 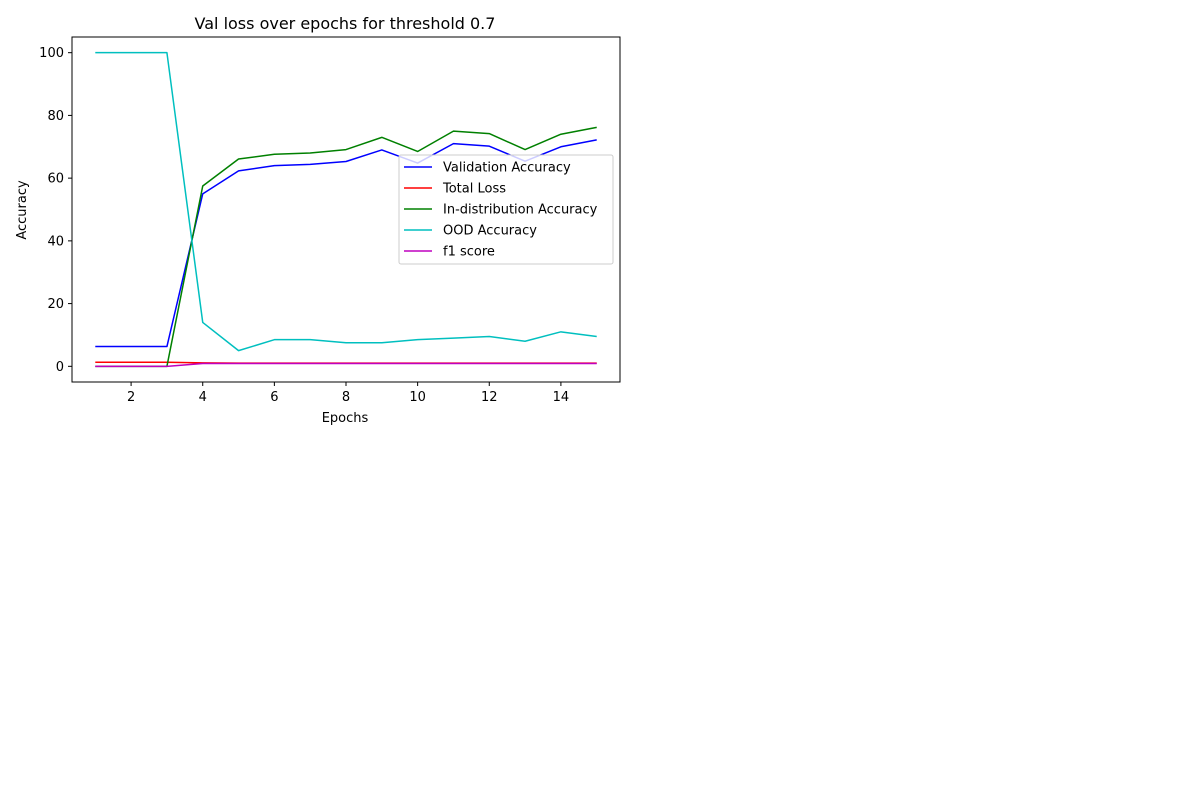 What do you see at coordinates (561, 397) in the screenshot?
I see `x-tick-label: 14` at bounding box center [561, 397].